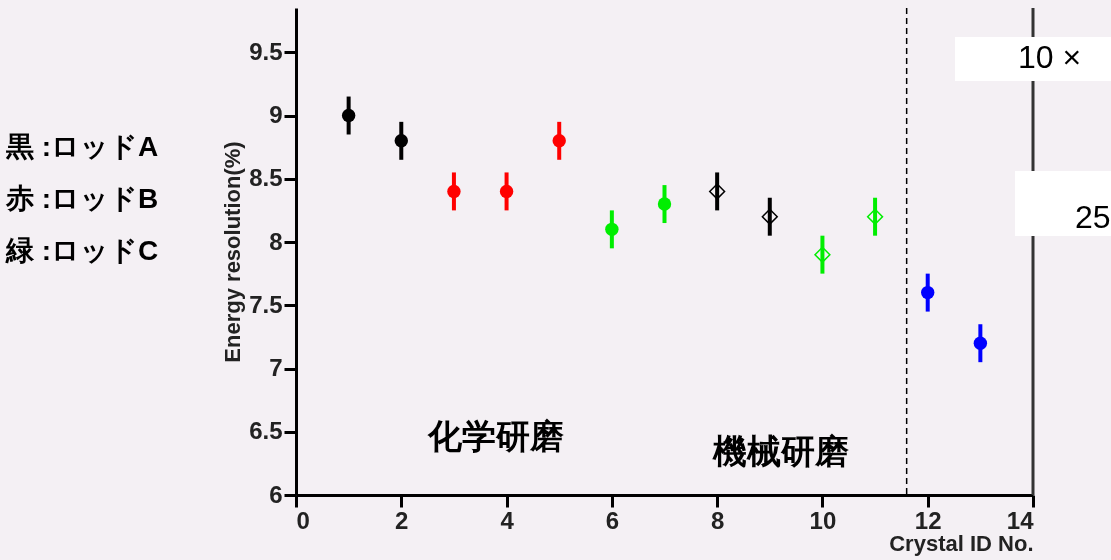 The height and width of the screenshot is (560, 1111). What do you see at coordinates (1050, 57) in the screenshot?
I see `annotation: 10 ×` at bounding box center [1050, 57].